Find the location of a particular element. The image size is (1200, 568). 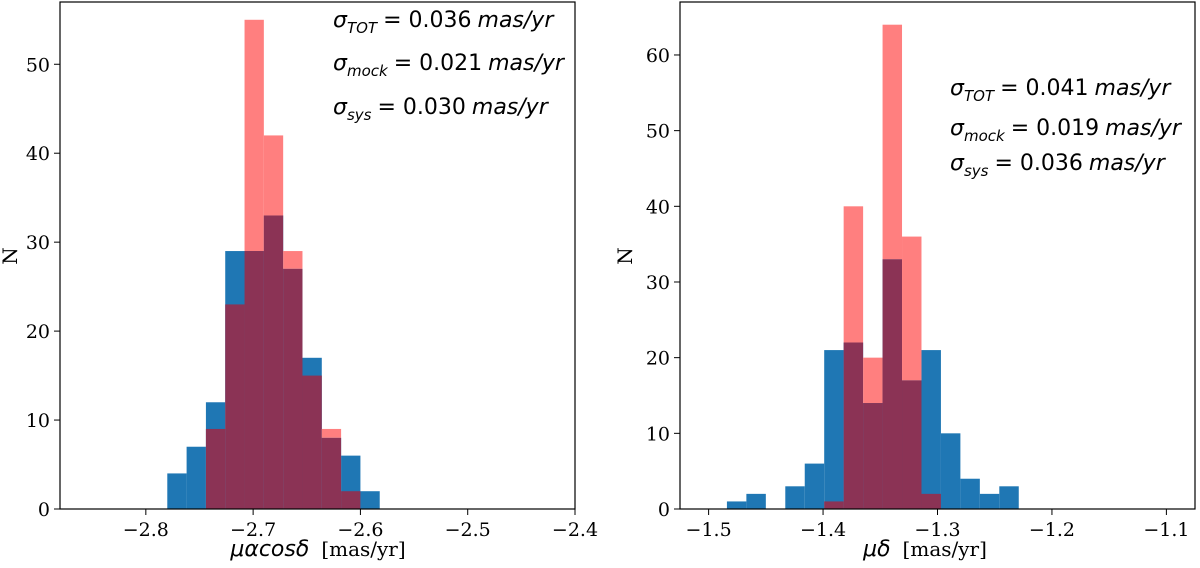

right-y-ticks: 0 10 20 30 40 50 60 is located at coordinates (663, 283).